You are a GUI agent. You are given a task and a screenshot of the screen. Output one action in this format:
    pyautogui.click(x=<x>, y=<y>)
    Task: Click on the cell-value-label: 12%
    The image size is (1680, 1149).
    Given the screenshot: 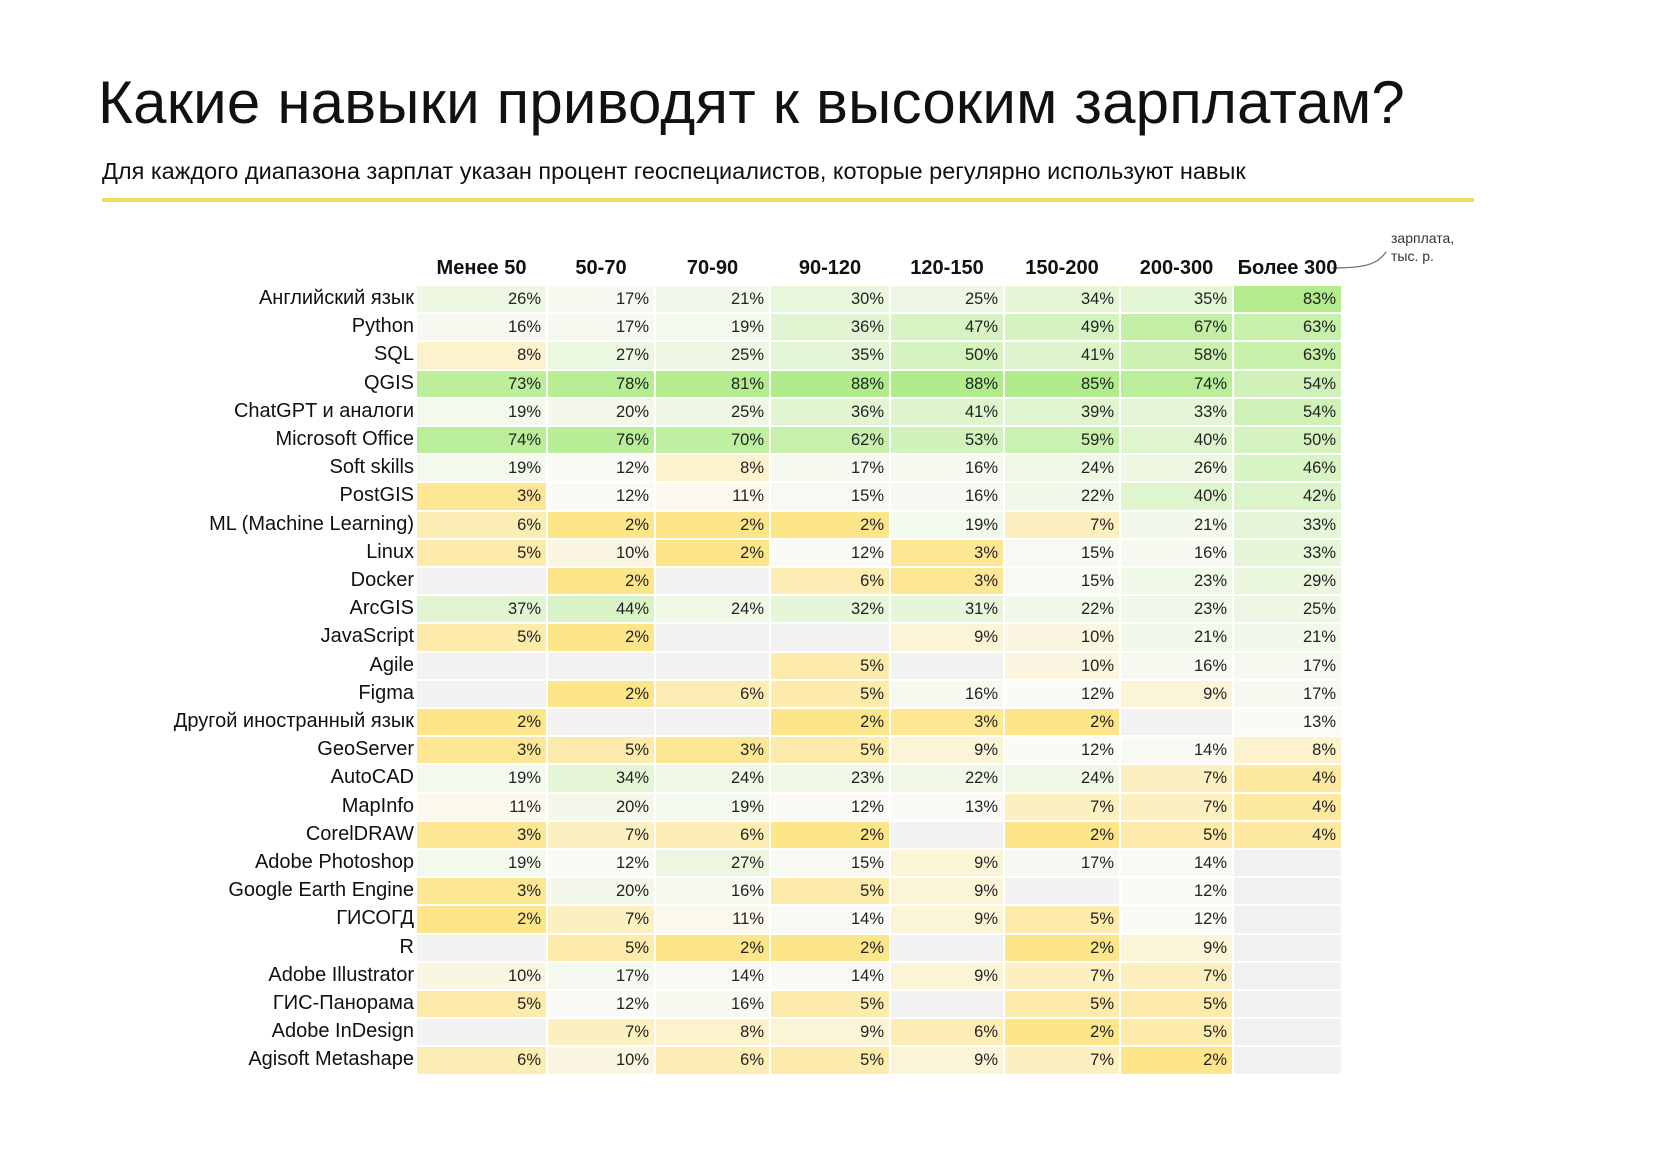 What is the action you would take?
    pyautogui.click(x=632, y=468)
    